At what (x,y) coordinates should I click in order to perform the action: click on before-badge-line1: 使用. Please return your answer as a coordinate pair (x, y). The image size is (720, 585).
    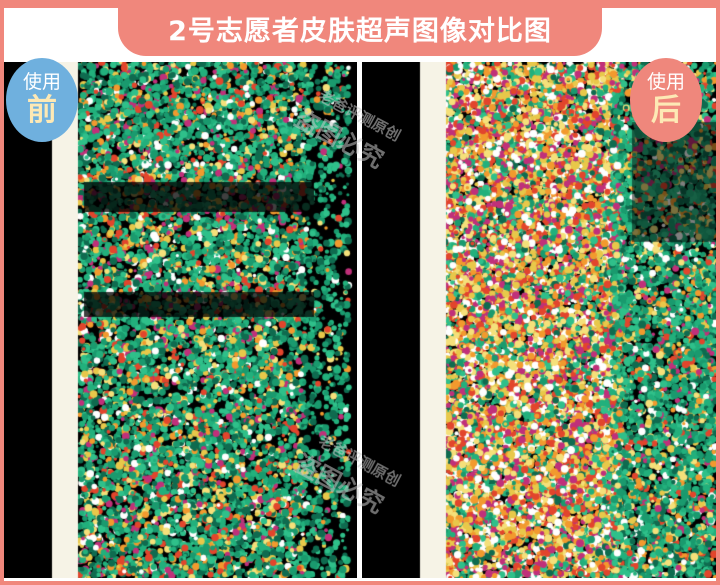
    Looking at the image, I should click on (41, 82).